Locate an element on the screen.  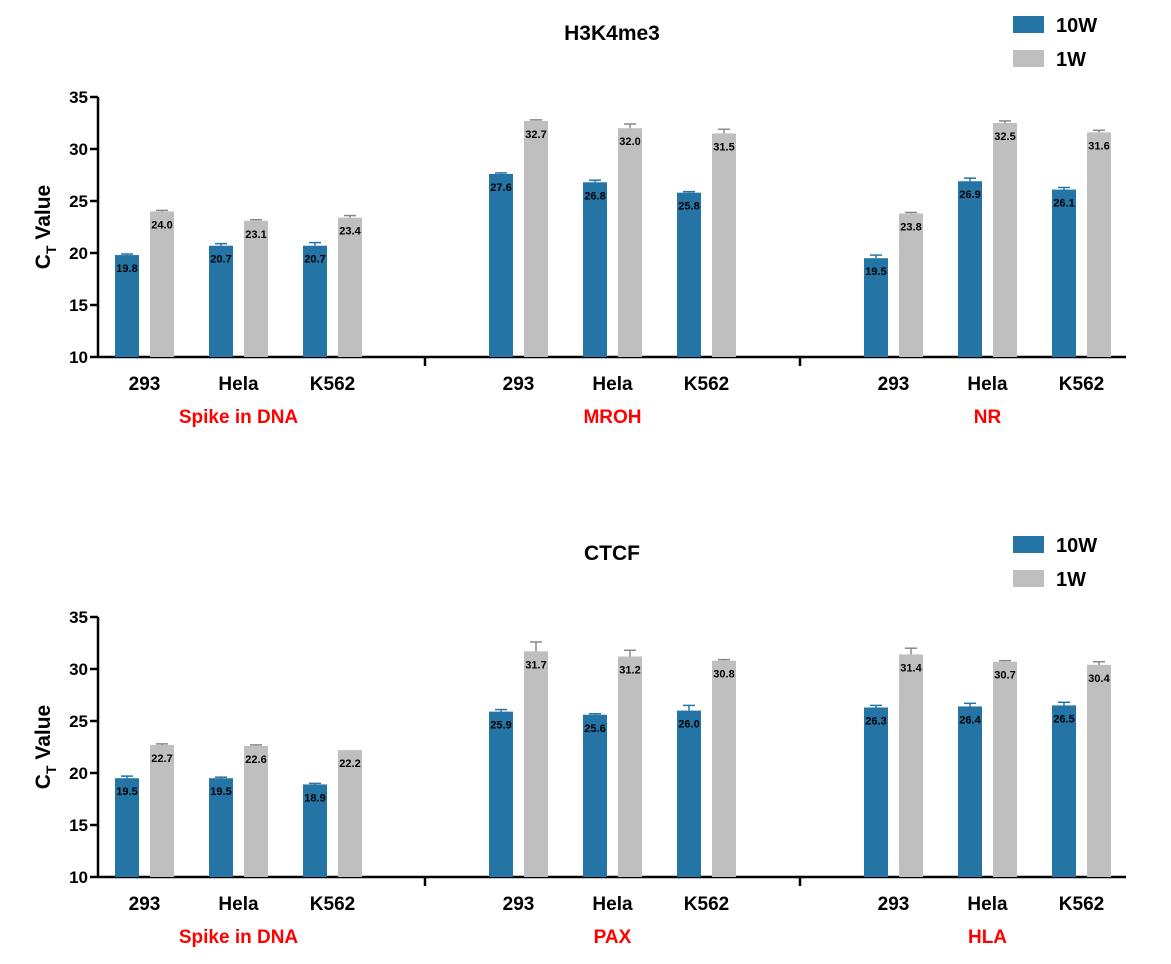
data-label: 30.8 is located at coordinates (723, 675).